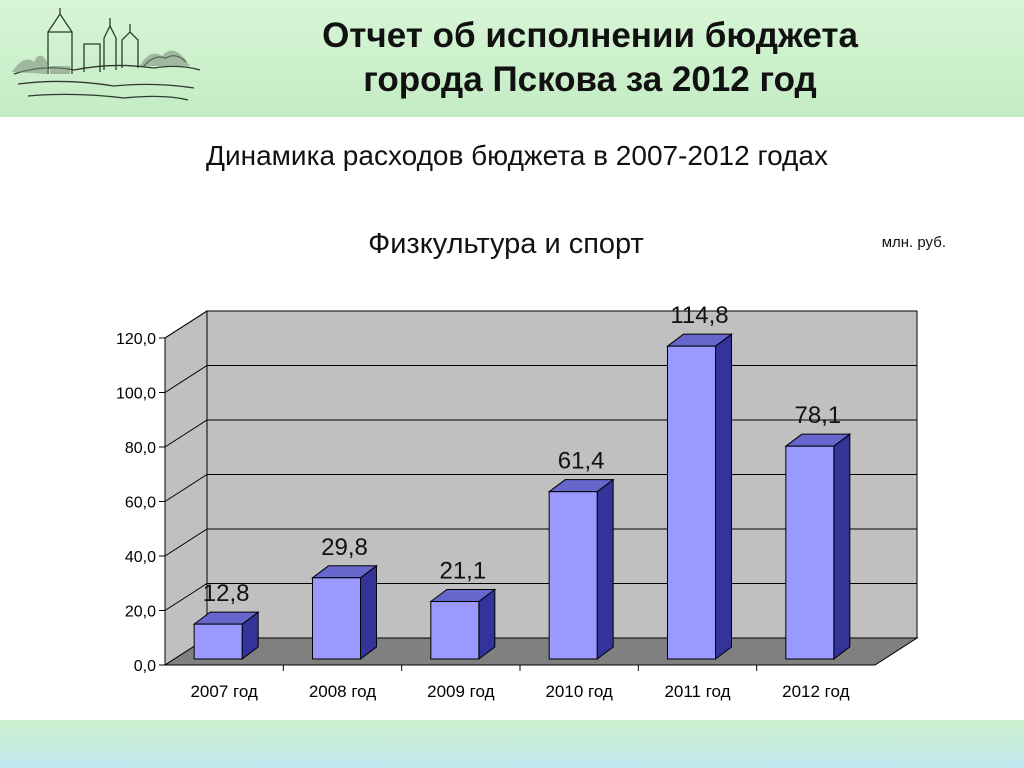  What do you see at coordinates (226, 593) in the screenshot?
I see `data-label: 12,8` at bounding box center [226, 593].